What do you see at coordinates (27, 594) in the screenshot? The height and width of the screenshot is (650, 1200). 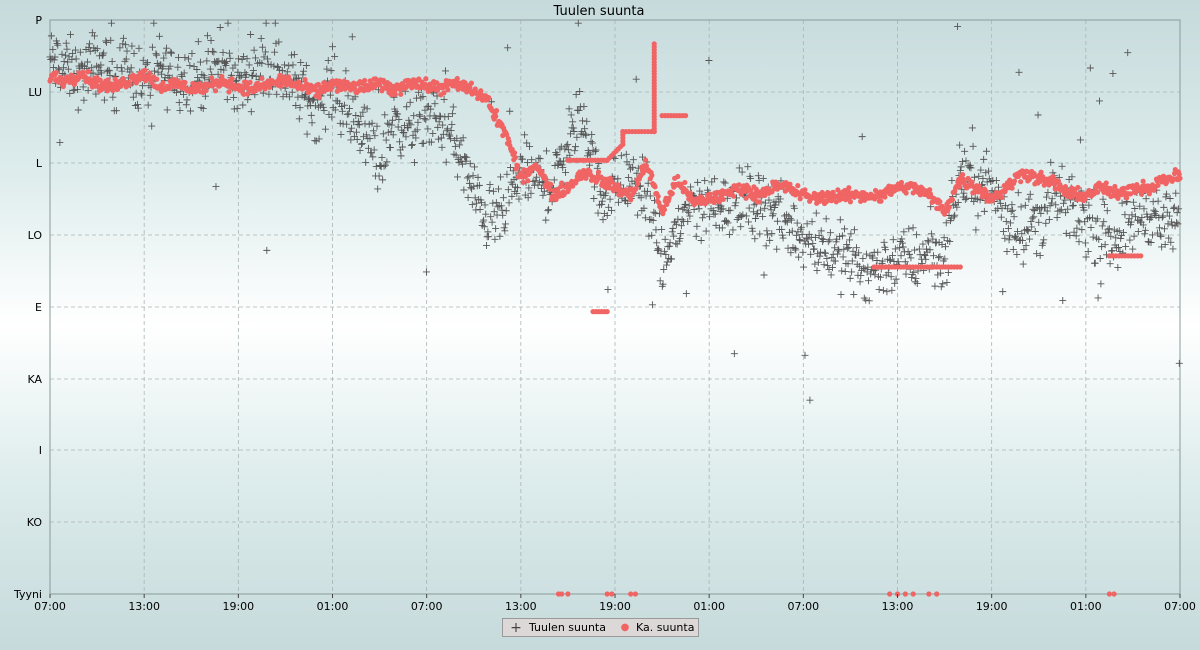 I see `y-tick-label: Tyyni` at bounding box center [27, 594].